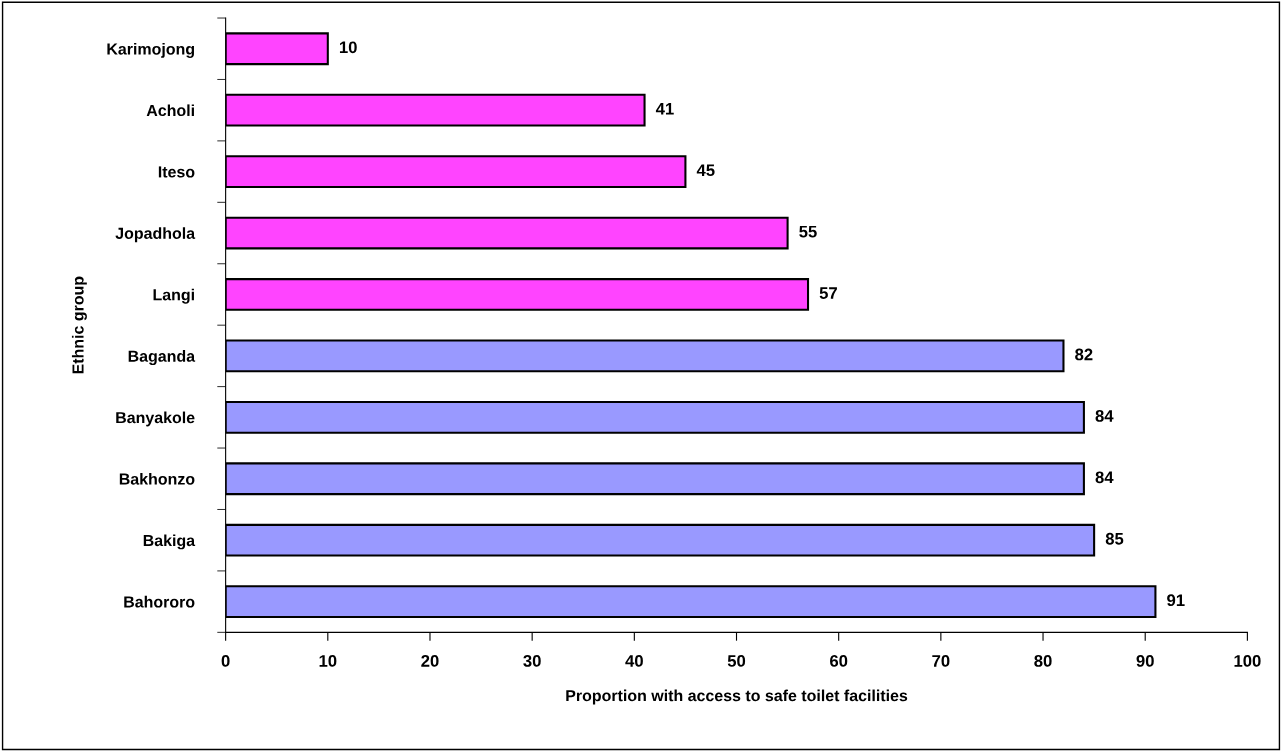 Image resolution: width=1282 pixels, height=751 pixels. Describe the element at coordinates (79, 325) in the screenshot. I see `y-axis-title: Ethnic group` at that location.